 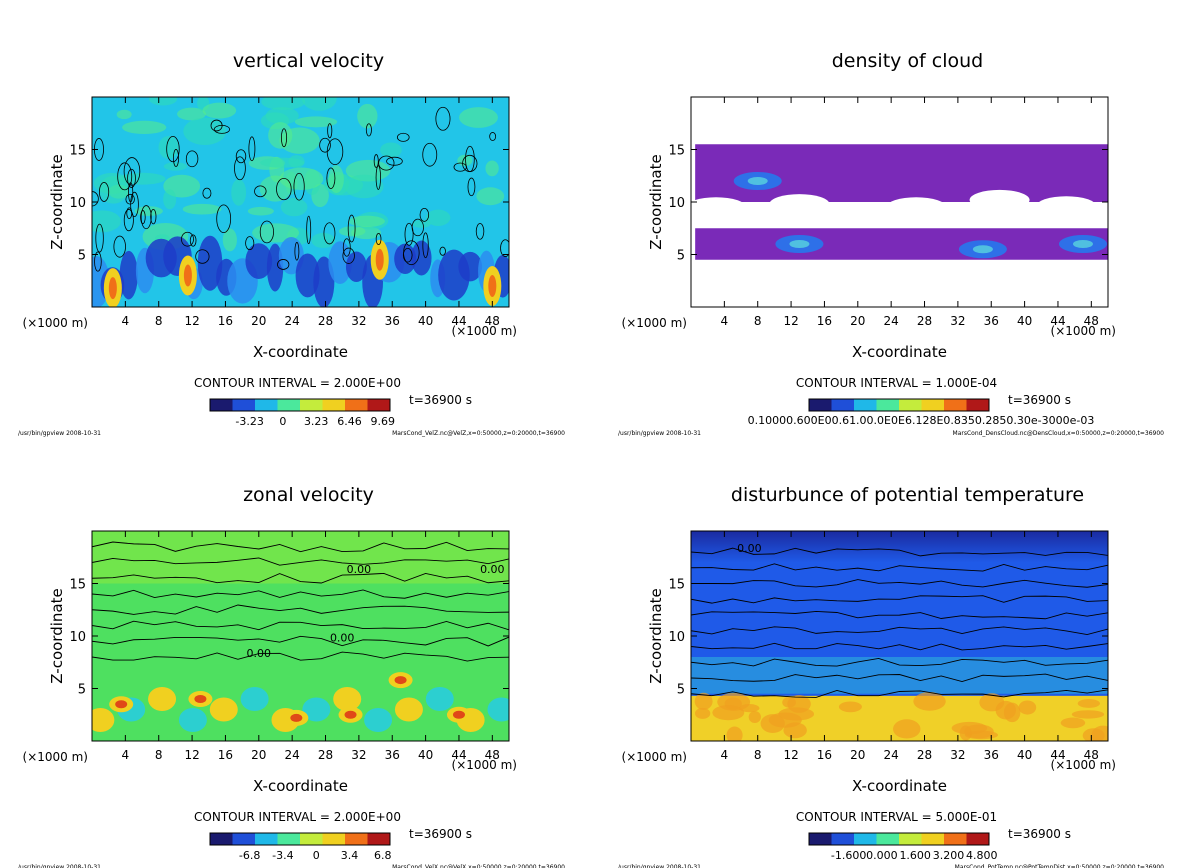 What do you see at coordinates (59, 866) in the screenshot?
I see `footer-path: /usr/bin/gpview 2008-10-31` at bounding box center [59, 866].